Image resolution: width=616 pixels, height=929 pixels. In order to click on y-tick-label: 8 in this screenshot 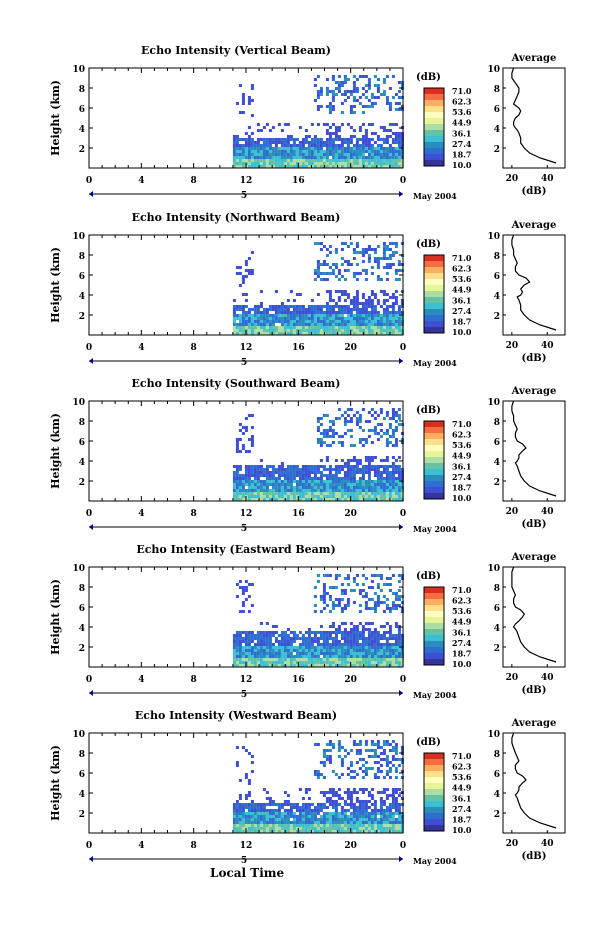, I will do `click(82, 423)`.